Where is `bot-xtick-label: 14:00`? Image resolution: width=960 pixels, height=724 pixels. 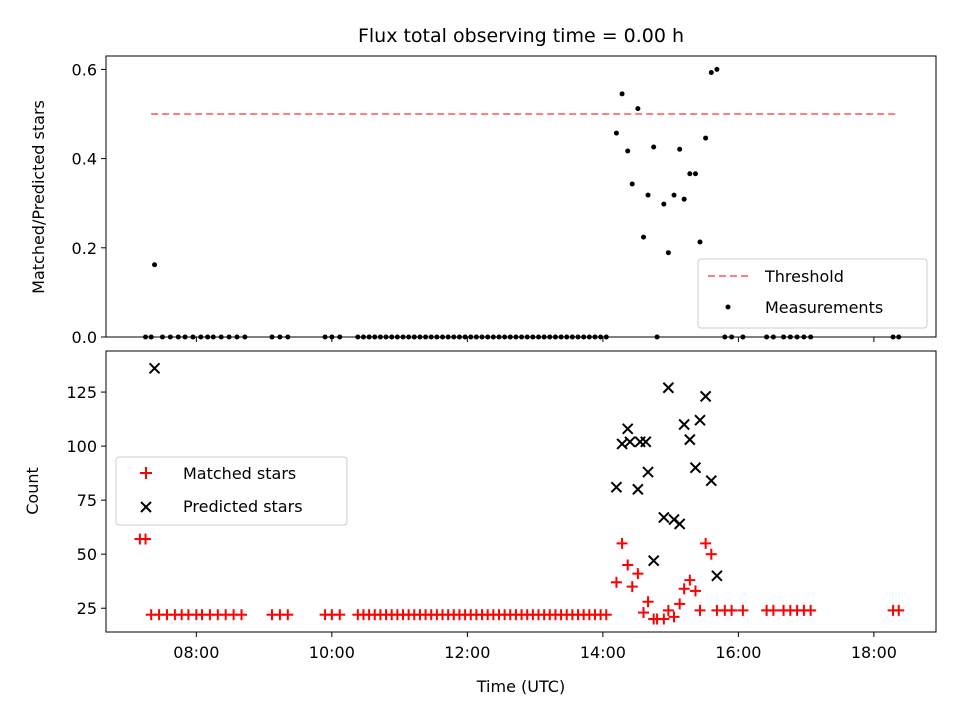
bot-xtick-label: 14:00 is located at coordinates (603, 652).